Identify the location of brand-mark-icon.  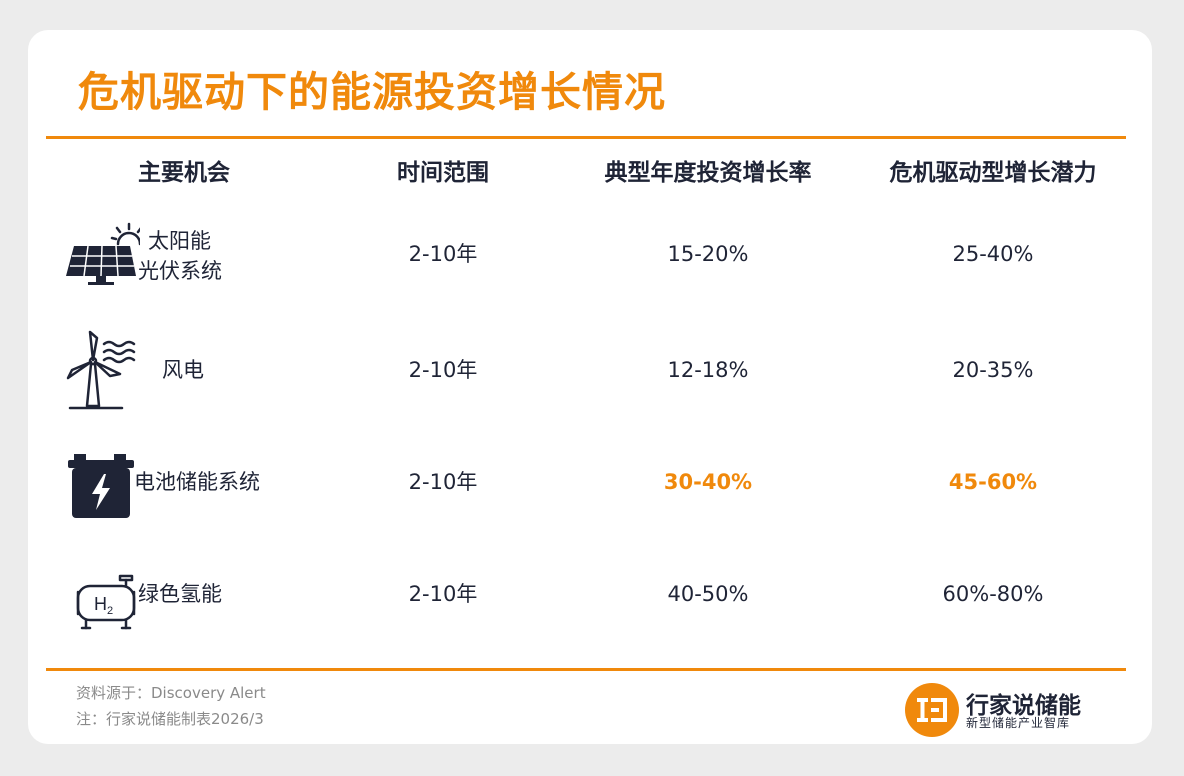
(932, 710).